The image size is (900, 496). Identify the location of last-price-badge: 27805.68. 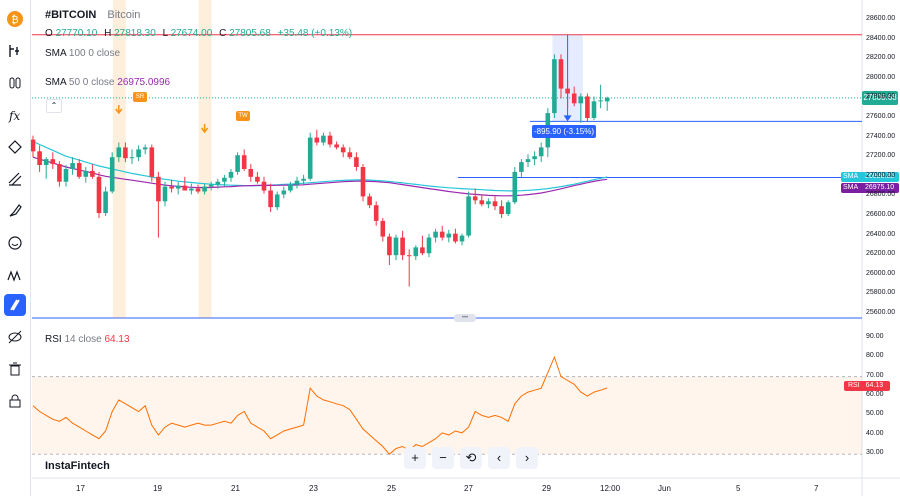
(880, 98).